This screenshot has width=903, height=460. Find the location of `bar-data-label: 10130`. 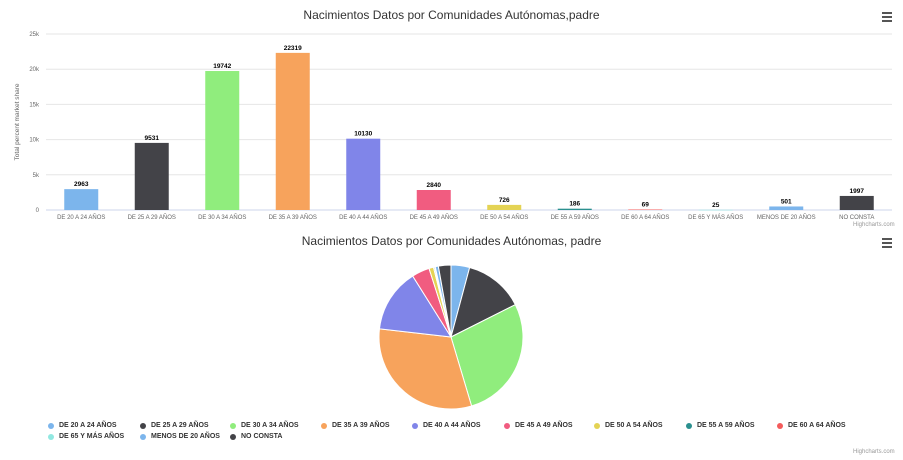

bar-data-label: 10130 is located at coordinates (363, 134).